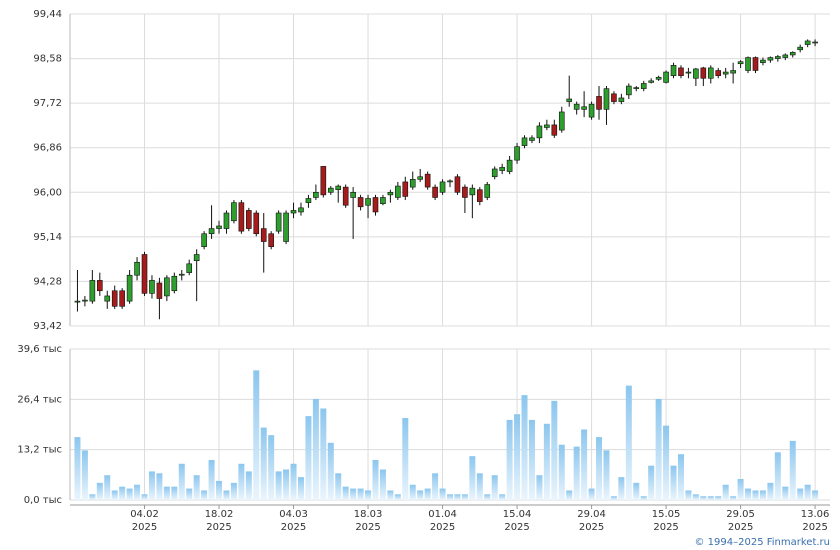 The image size is (840, 550). I want to click on x-tick-label: 01.04, so click(442, 514).